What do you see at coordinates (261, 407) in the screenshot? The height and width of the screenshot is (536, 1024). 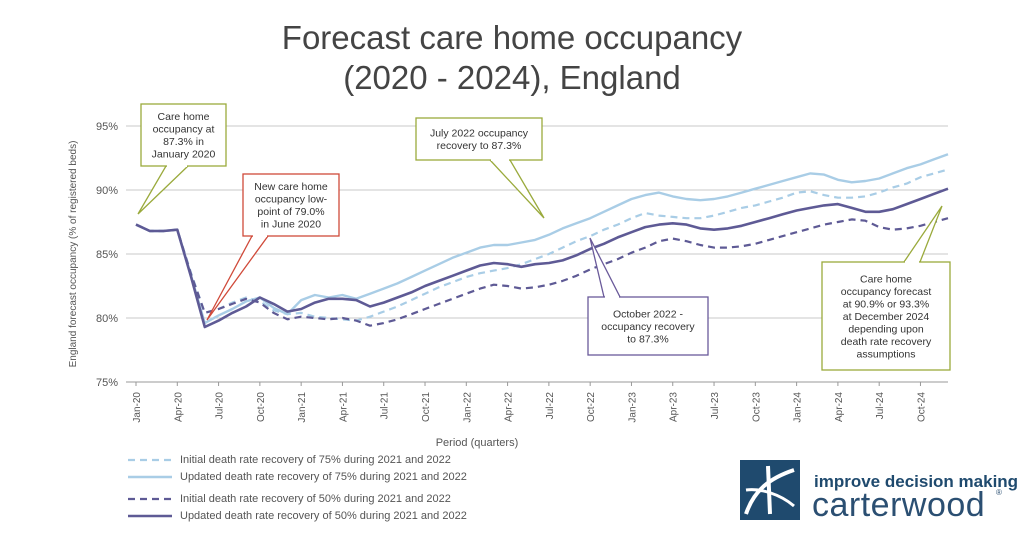 I see `x-tick-label: Oct-20` at bounding box center [261, 407].